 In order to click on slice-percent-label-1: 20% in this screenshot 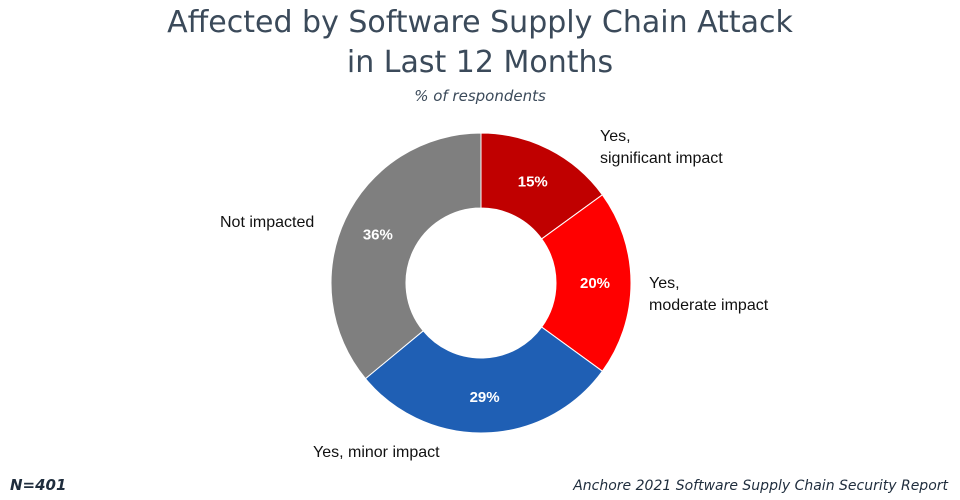, I will do `click(595, 283)`.